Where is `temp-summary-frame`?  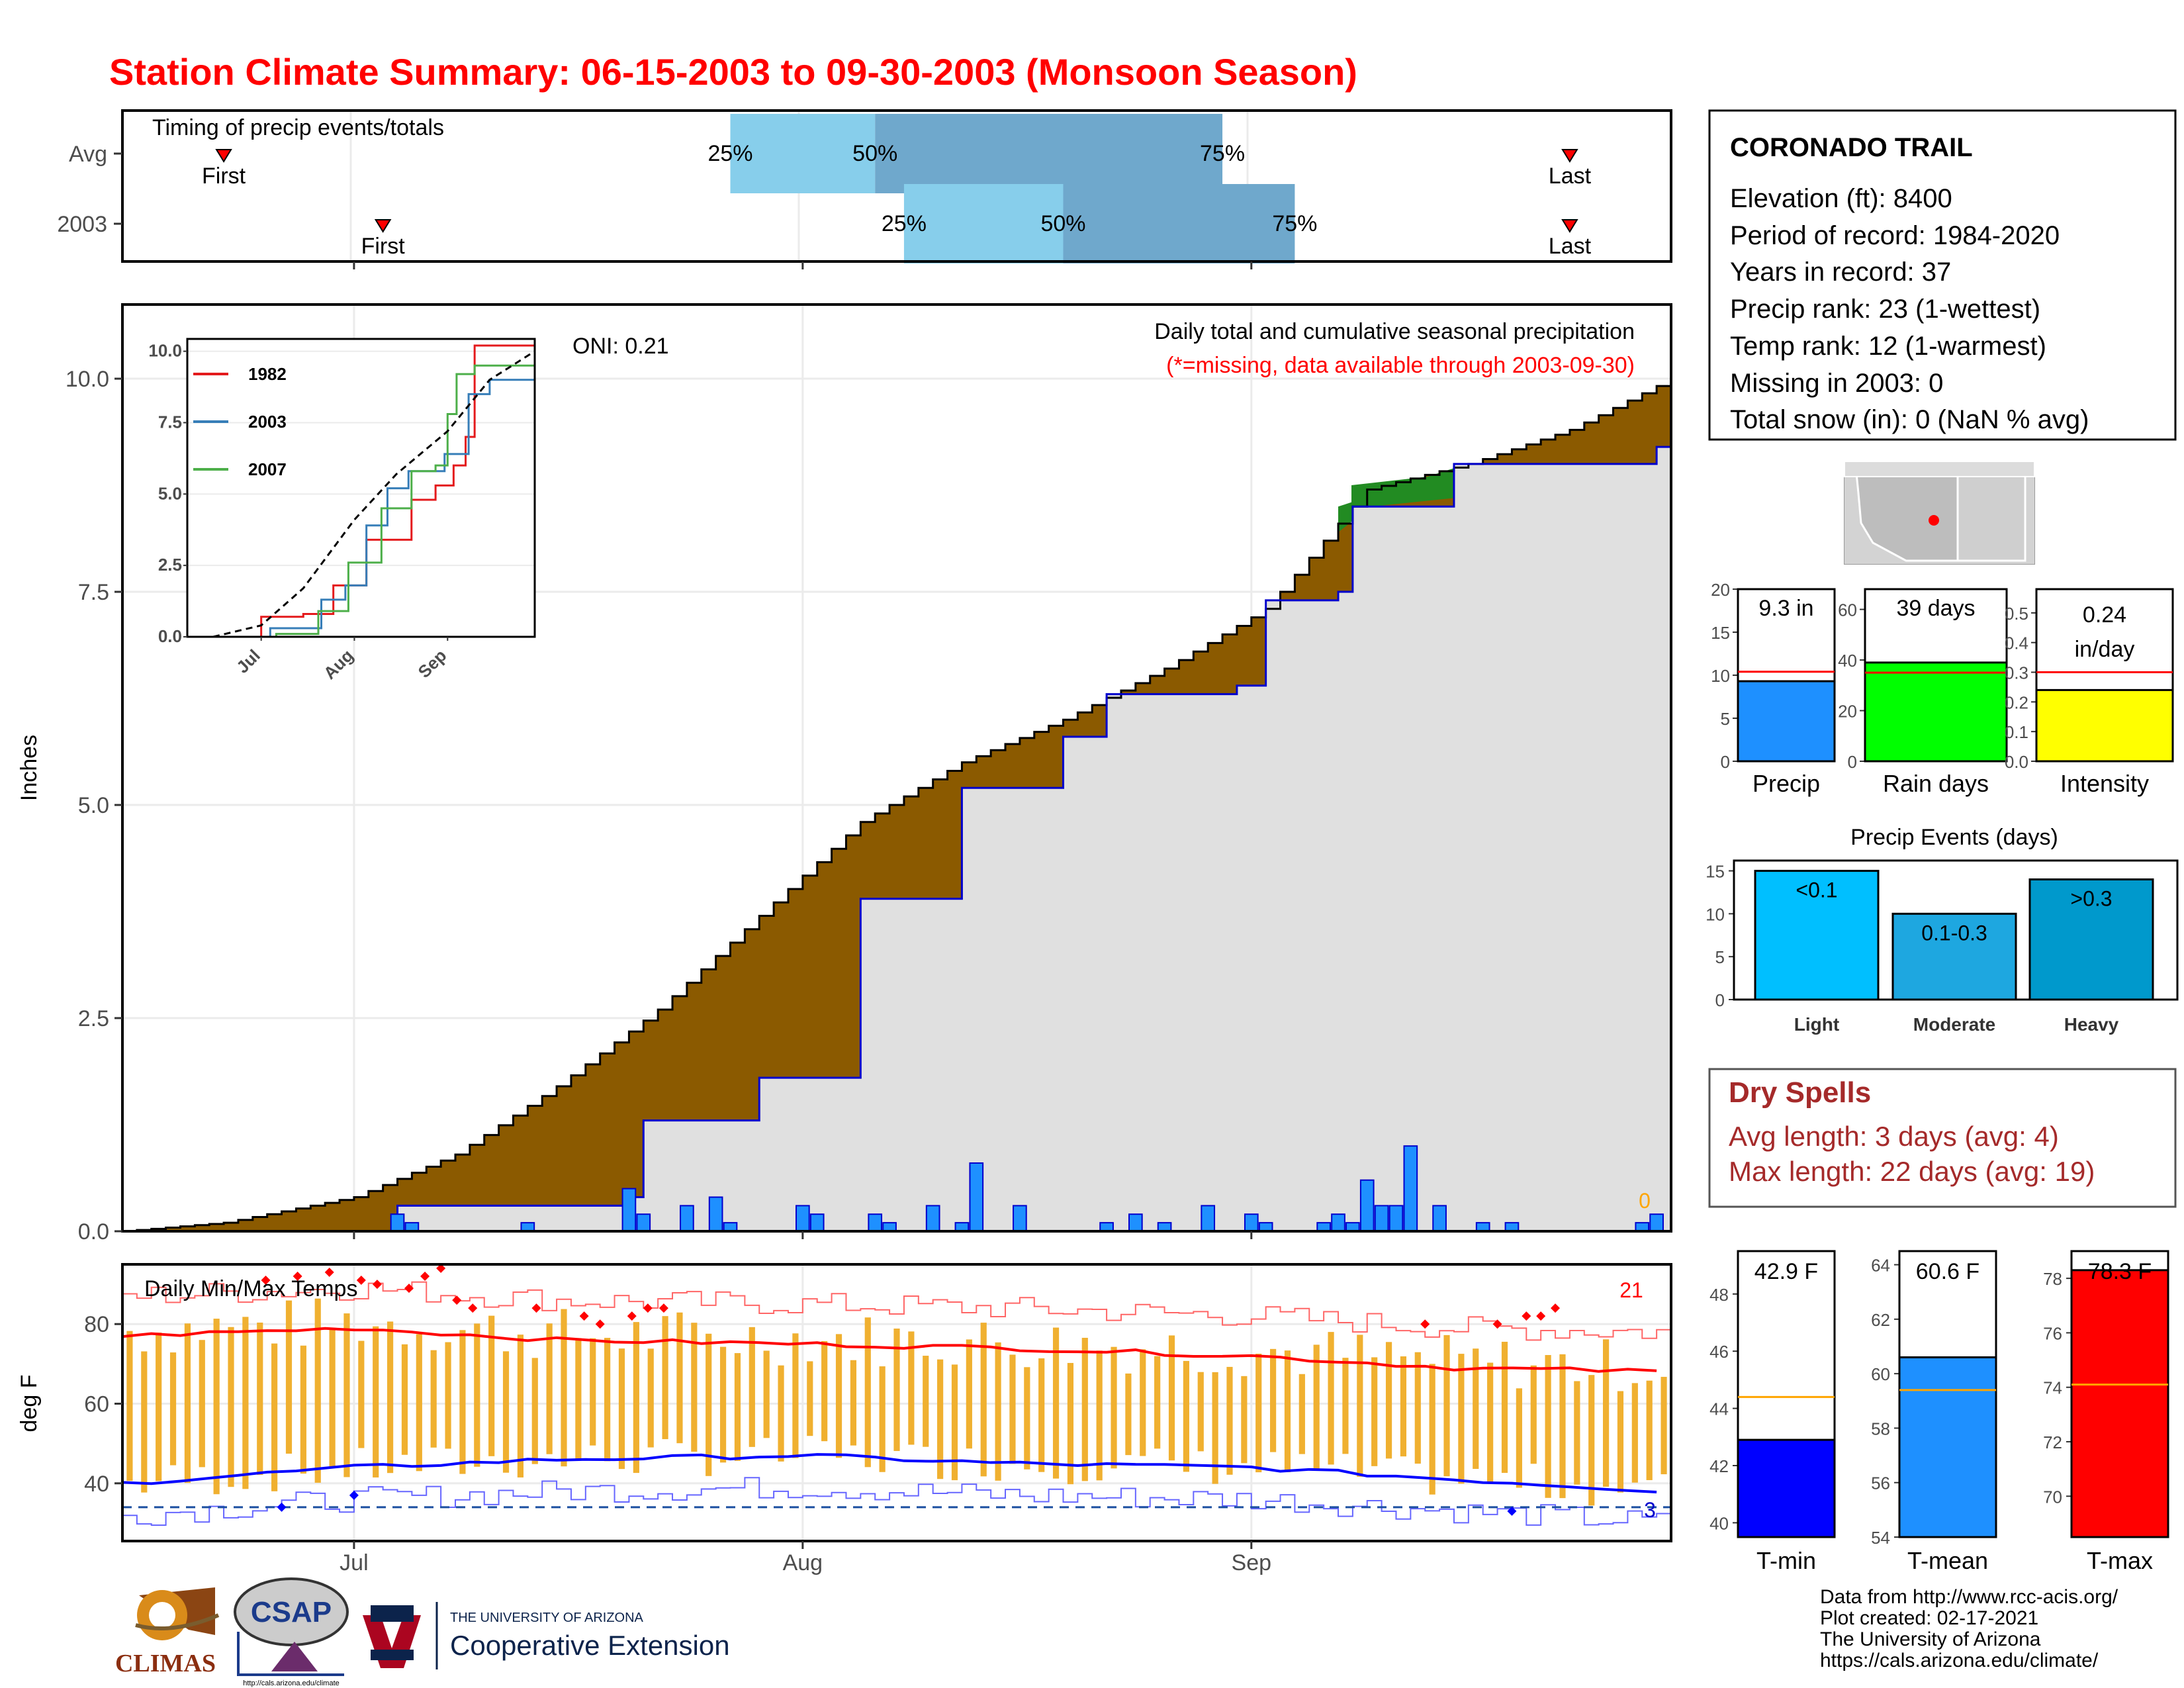 temp-summary-frame is located at coordinates (1786, 1394).